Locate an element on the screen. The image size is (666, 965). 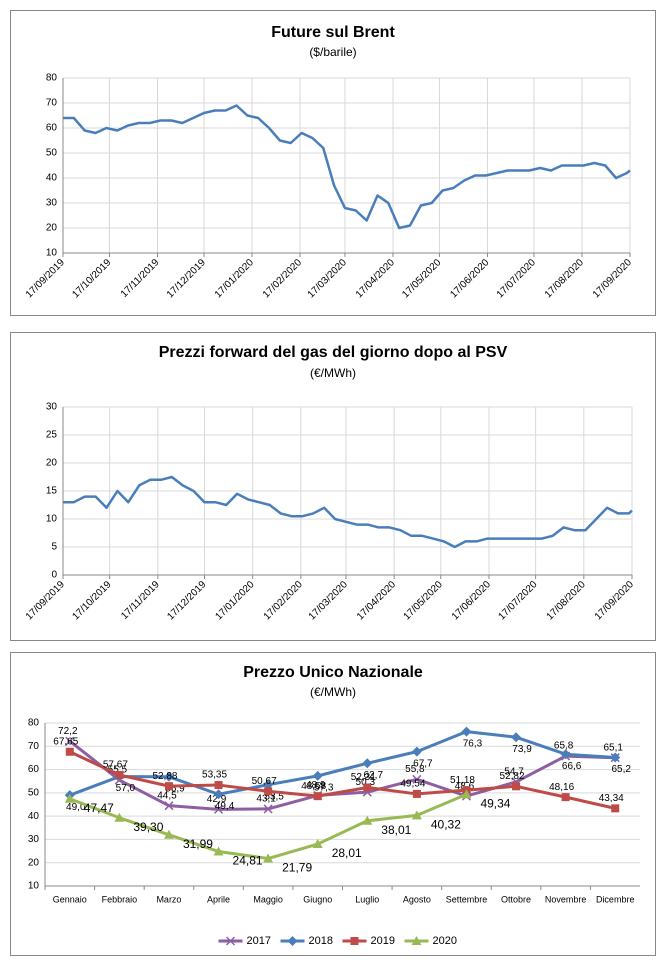
y-tick-label: 5 is located at coordinates (54, 547).